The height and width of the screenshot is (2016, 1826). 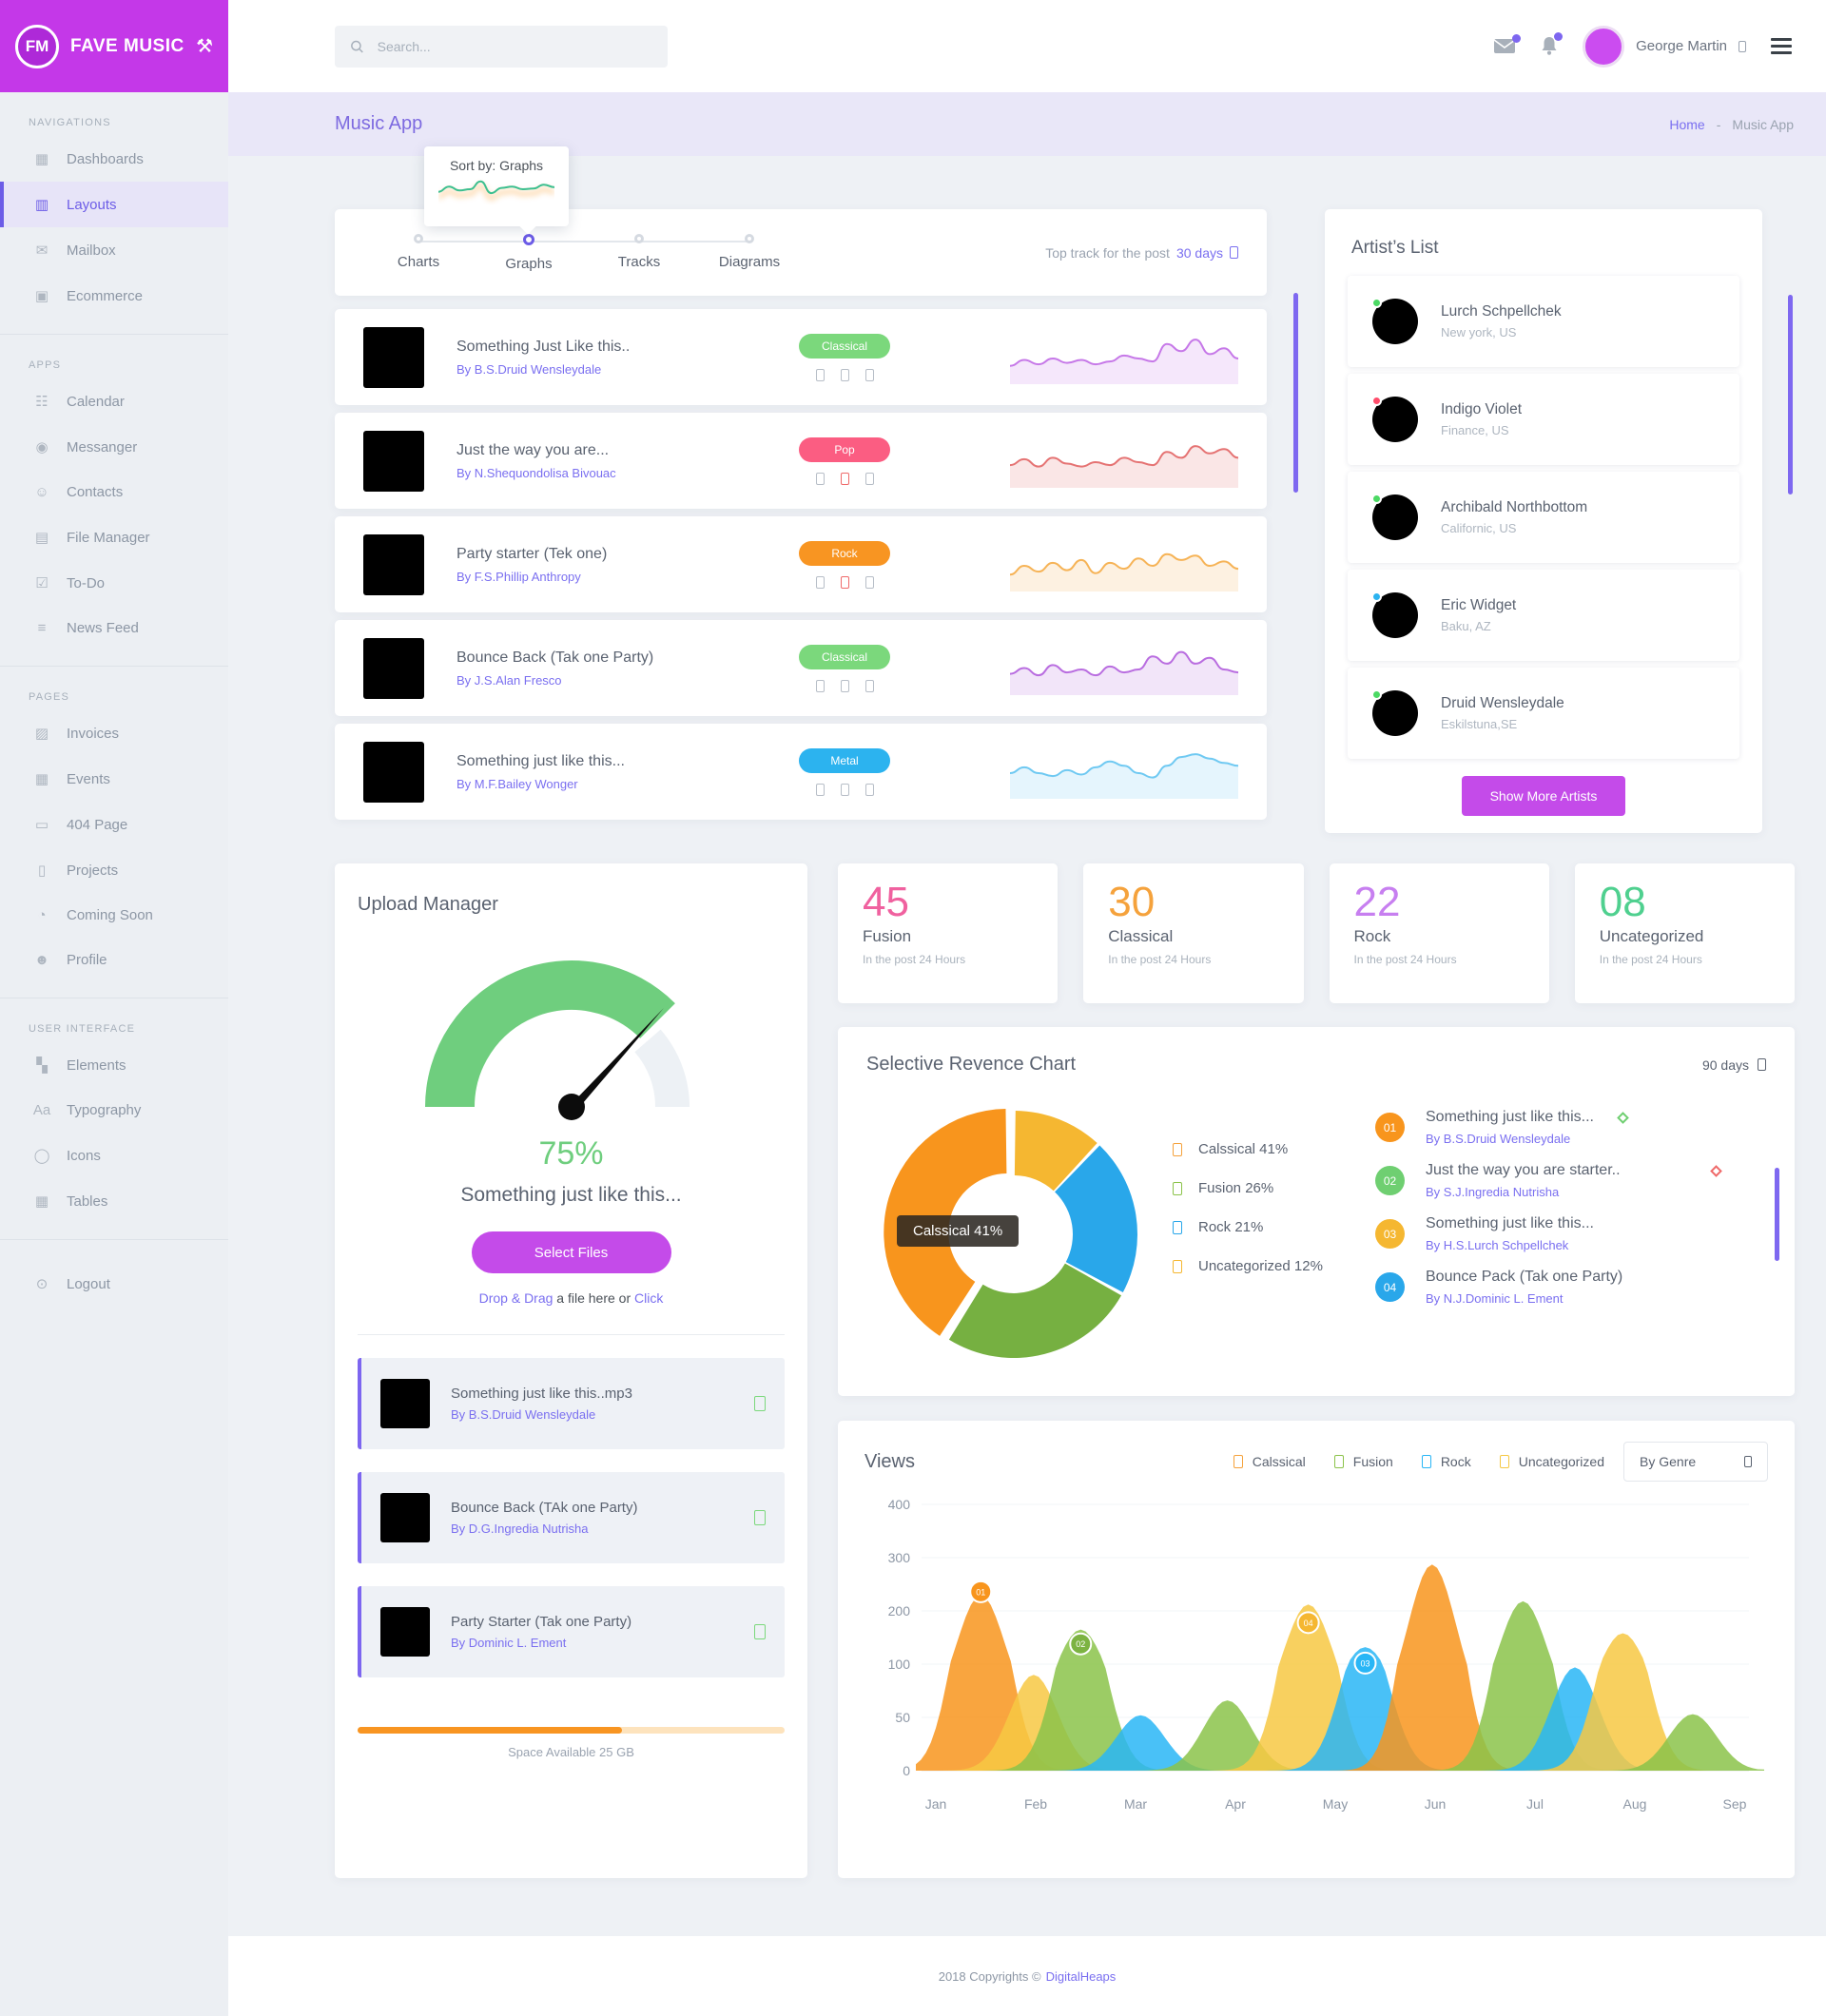 What do you see at coordinates (529, 369) in the screenshot?
I see `track-artist-link: By B.S.Druid Wensleydale` at bounding box center [529, 369].